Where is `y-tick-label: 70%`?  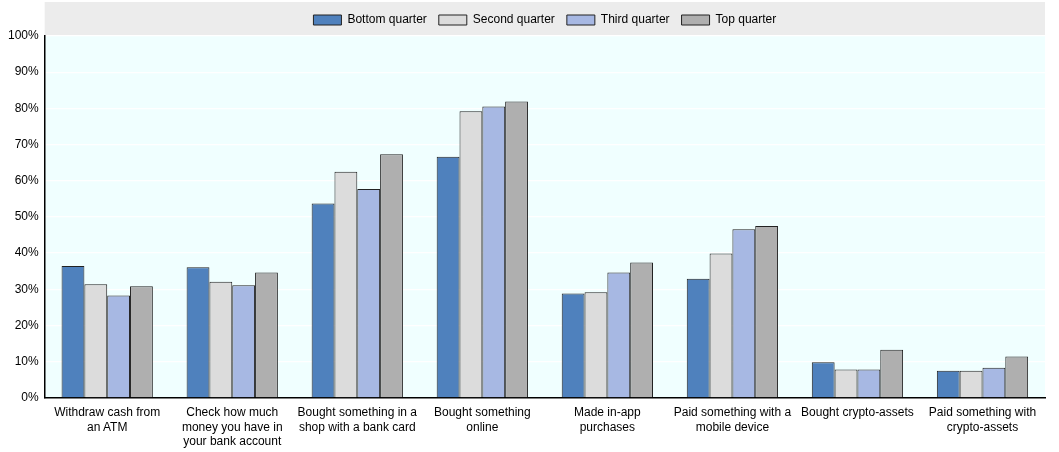
y-tick-label: 70% is located at coordinates (27, 143).